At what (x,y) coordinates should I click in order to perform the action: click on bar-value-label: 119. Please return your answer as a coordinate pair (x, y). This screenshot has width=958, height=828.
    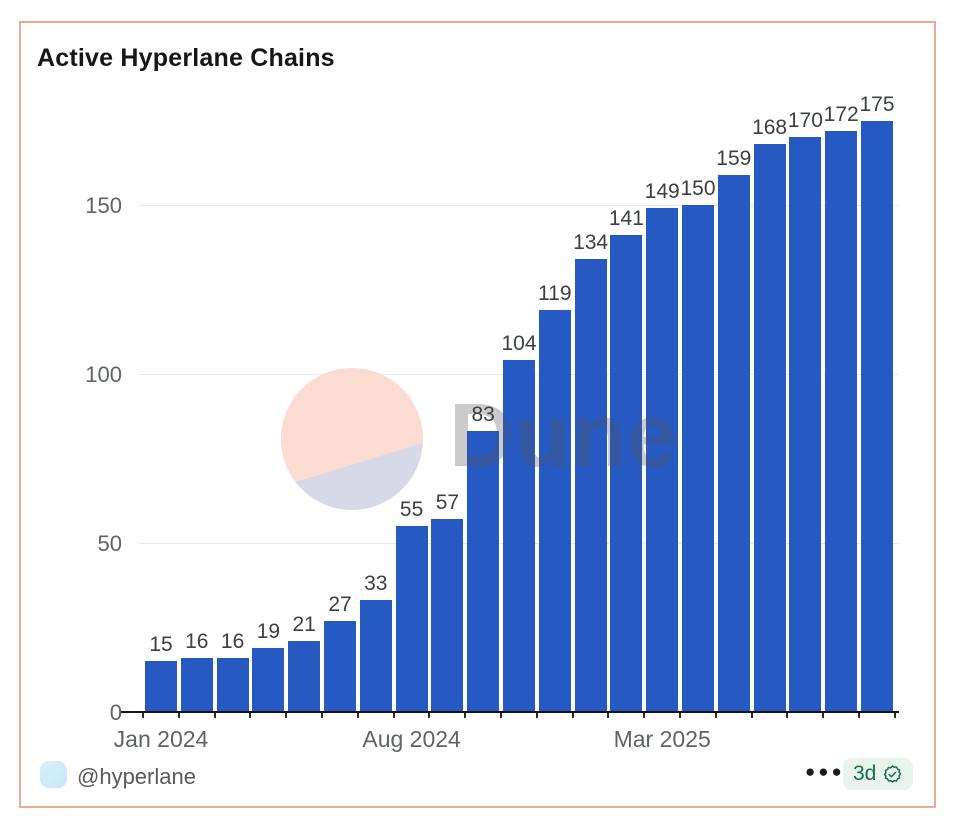
    Looking at the image, I should click on (555, 293).